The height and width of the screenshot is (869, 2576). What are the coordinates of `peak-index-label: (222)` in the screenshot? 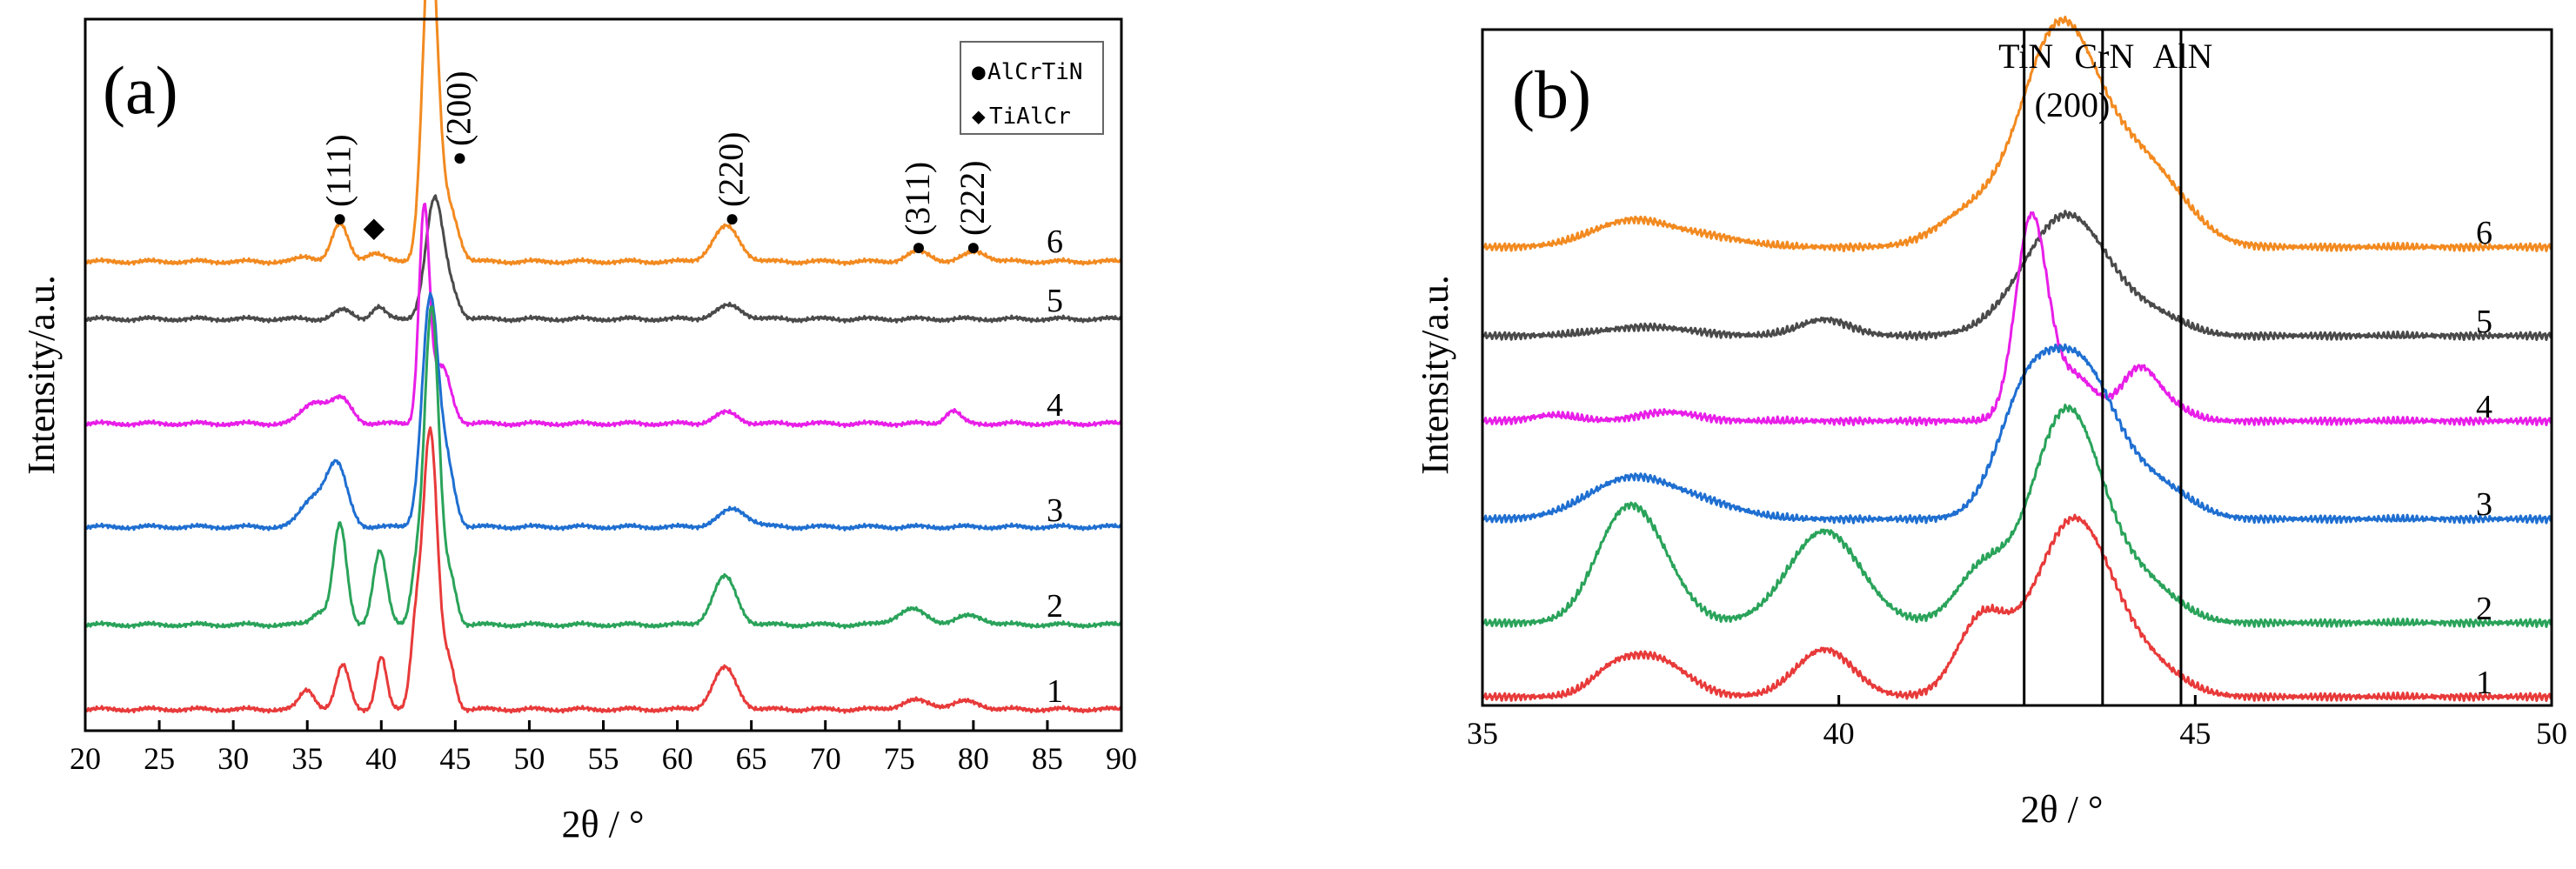 It's located at (972, 198).